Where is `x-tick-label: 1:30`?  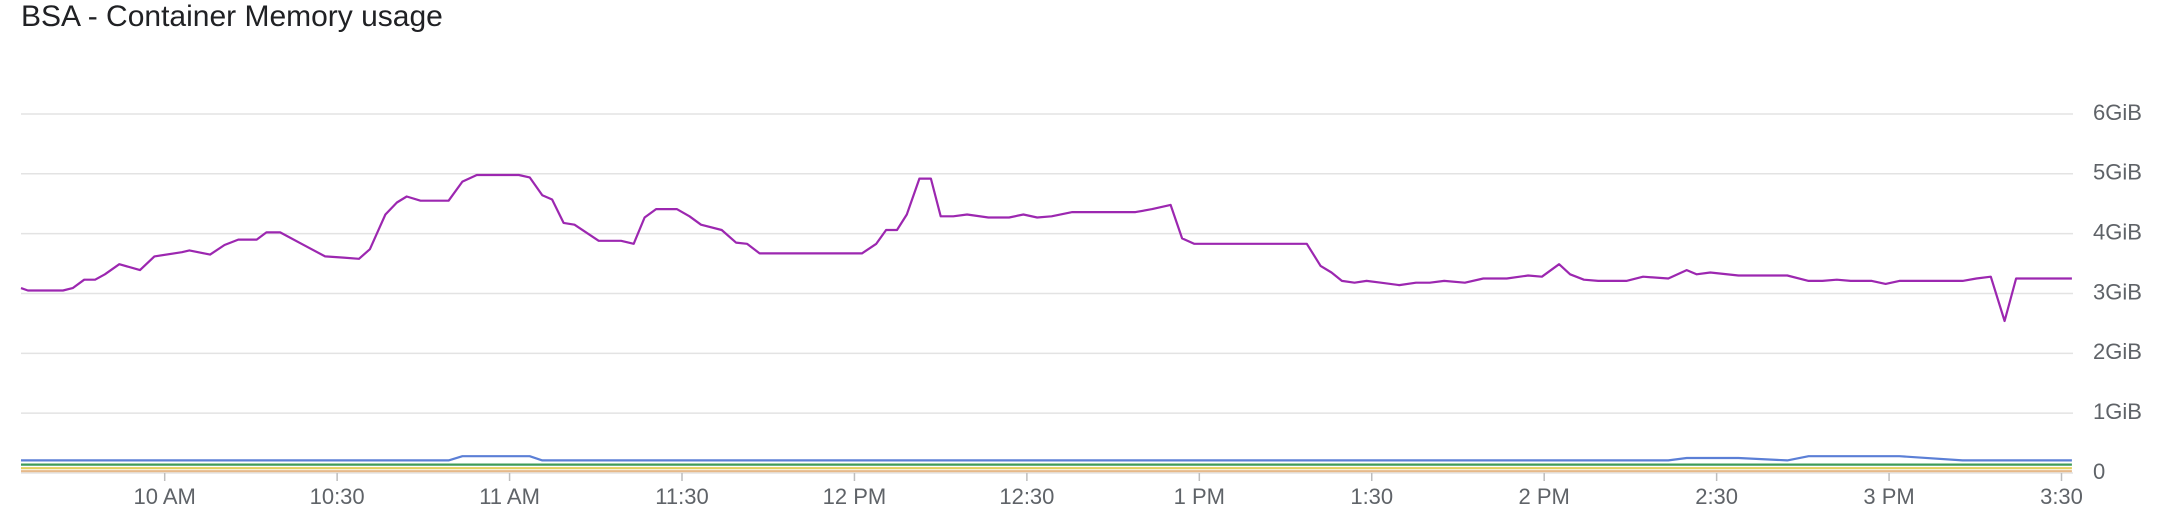 x-tick-label: 1:30 is located at coordinates (1371, 496).